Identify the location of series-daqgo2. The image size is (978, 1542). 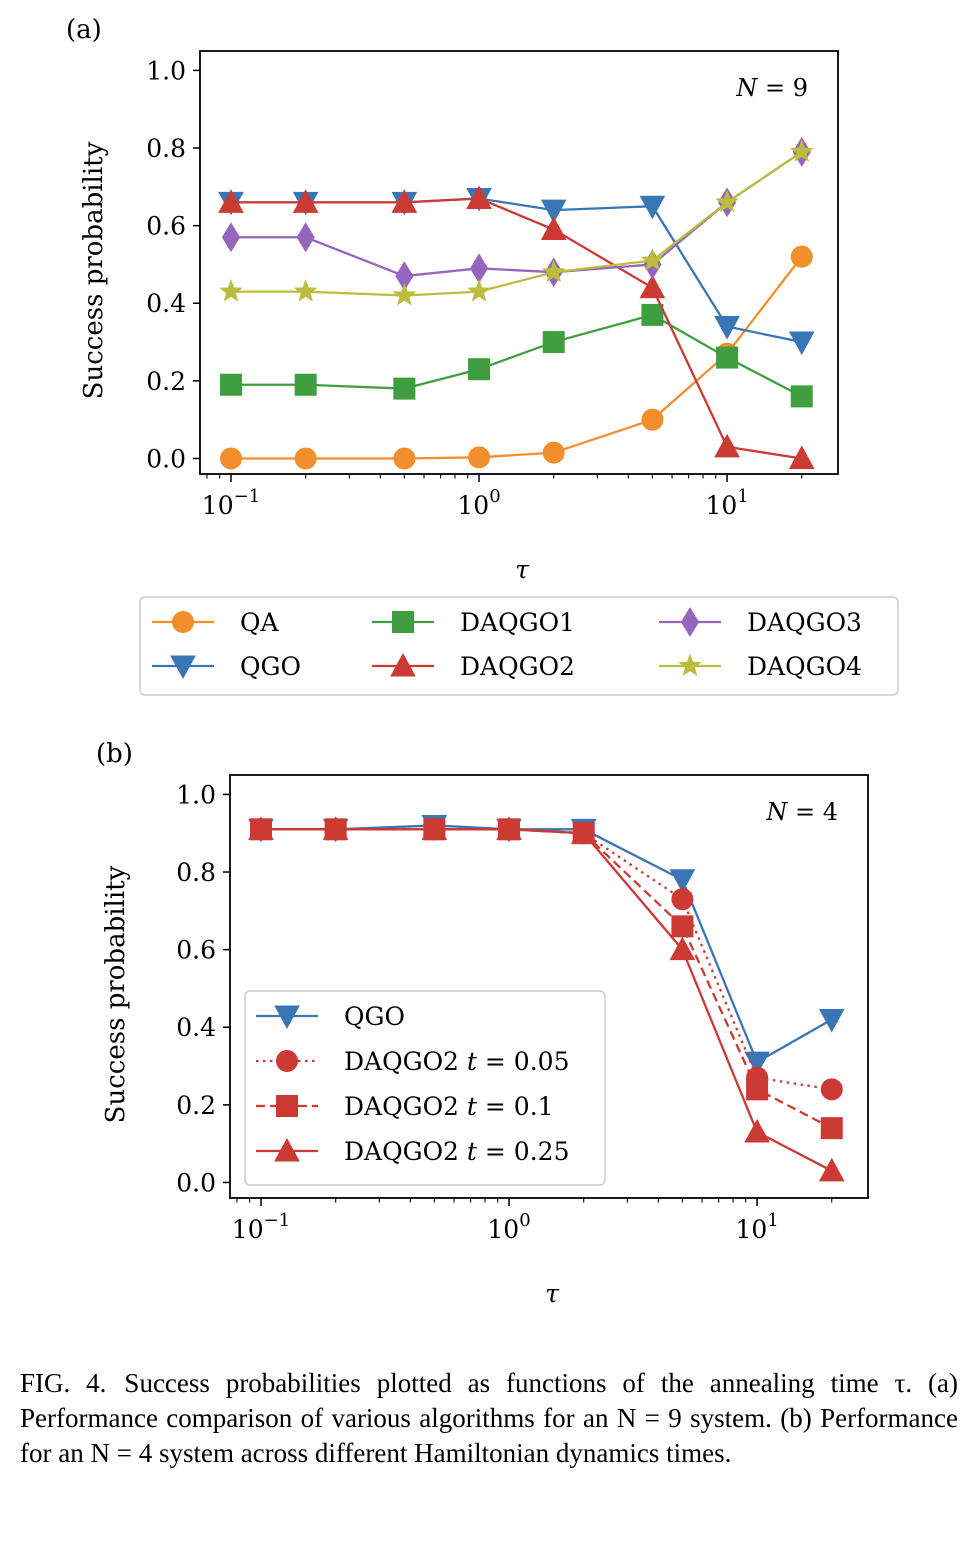
(516, 327).